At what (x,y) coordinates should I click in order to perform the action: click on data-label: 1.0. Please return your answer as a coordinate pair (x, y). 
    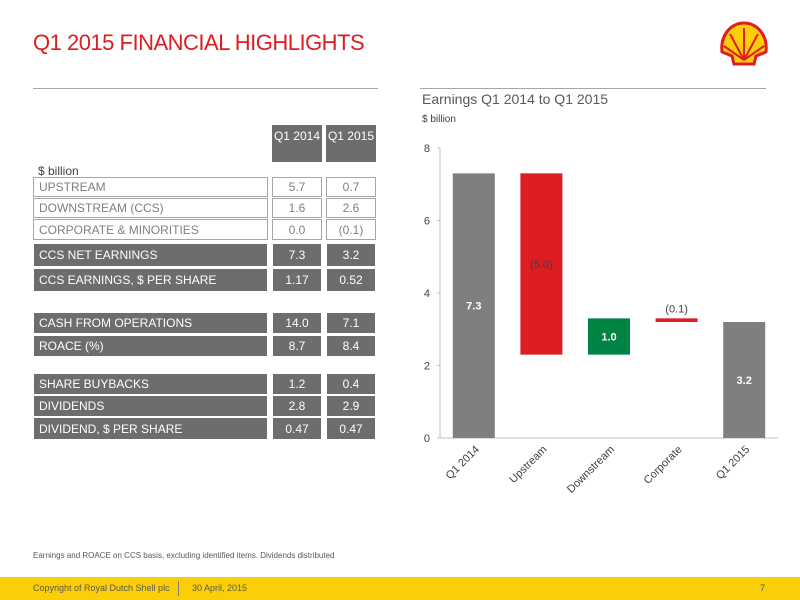
    Looking at the image, I should click on (608, 338).